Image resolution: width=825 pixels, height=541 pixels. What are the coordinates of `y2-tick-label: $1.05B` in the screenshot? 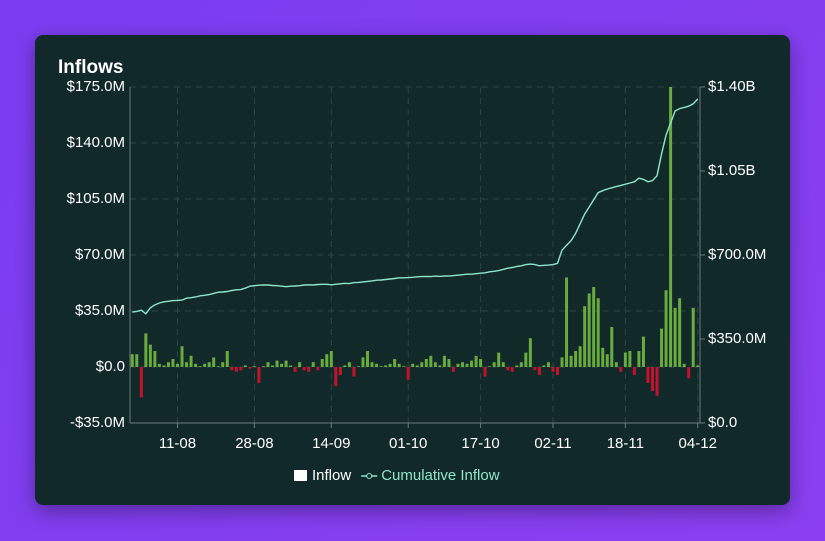 It's located at (732, 170).